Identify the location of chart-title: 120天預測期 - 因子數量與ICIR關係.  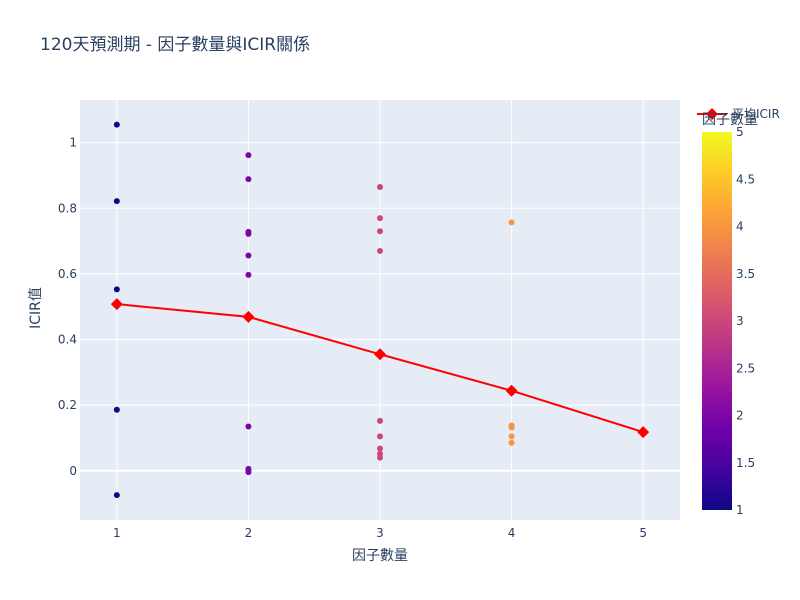
(175, 45).